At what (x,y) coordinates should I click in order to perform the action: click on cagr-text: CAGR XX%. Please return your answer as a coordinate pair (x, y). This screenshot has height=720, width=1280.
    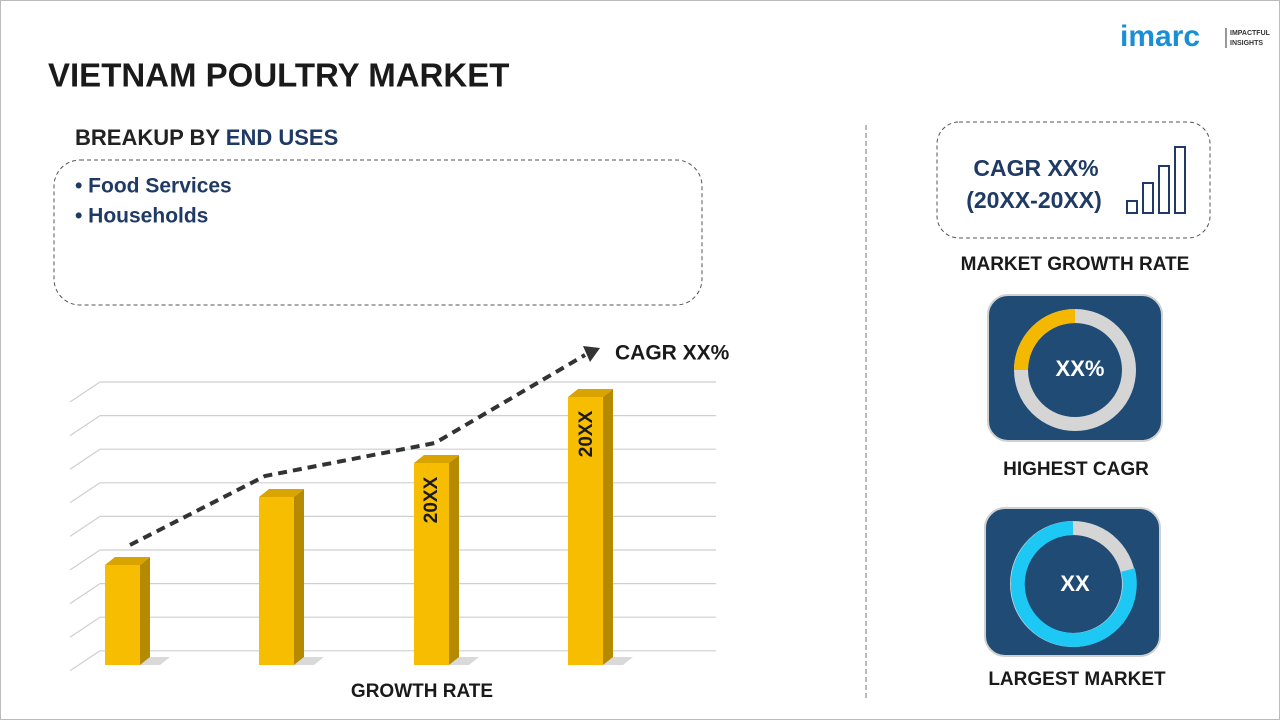
    Looking at the image, I should click on (1035, 168).